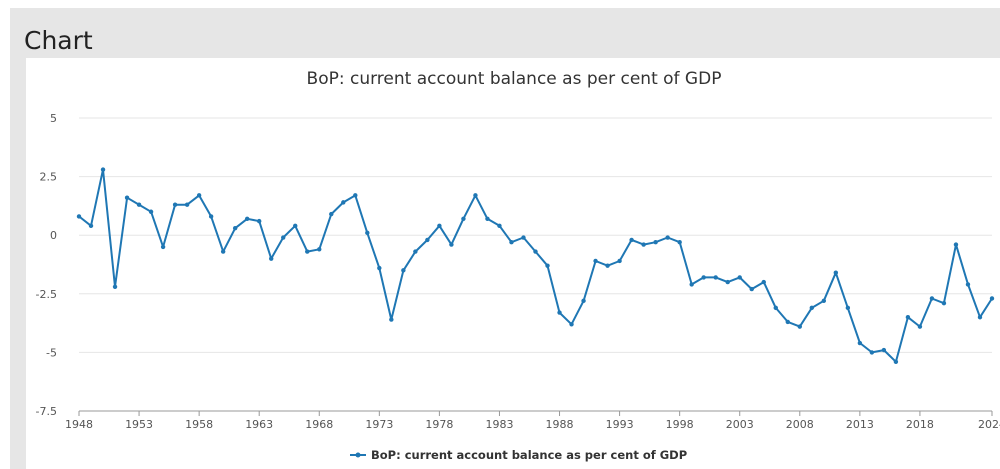 Image resolution: width=1000 pixels, height=469 pixels. What do you see at coordinates (139, 424) in the screenshot?
I see `x-tick-label: 1953` at bounding box center [139, 424].